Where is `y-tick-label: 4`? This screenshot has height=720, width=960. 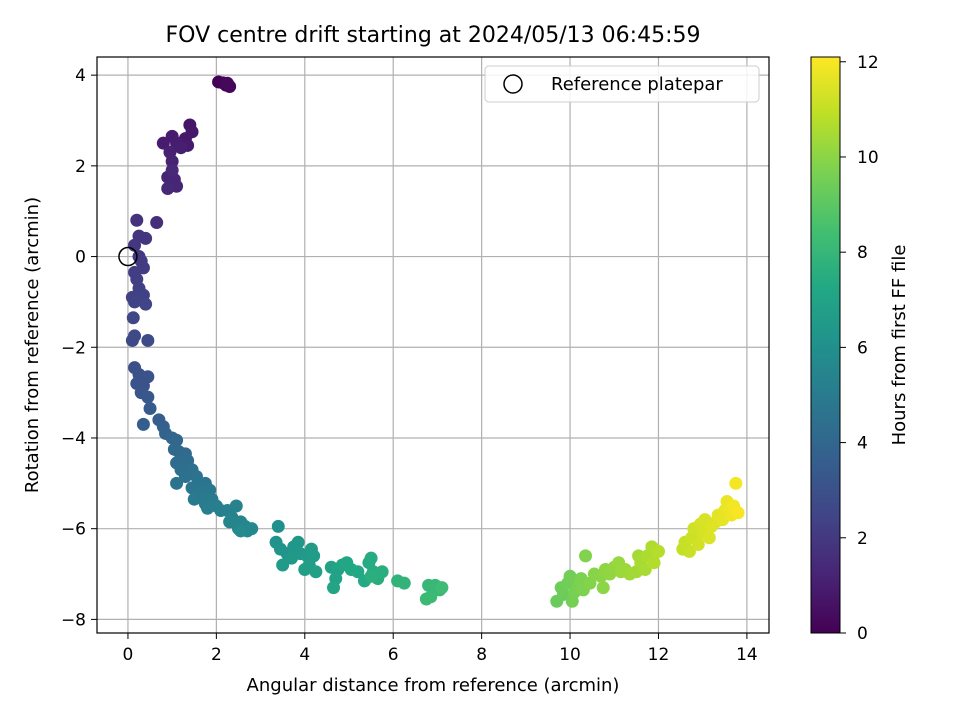
y-tick-label: 4 is located at coordinates (80, 76).